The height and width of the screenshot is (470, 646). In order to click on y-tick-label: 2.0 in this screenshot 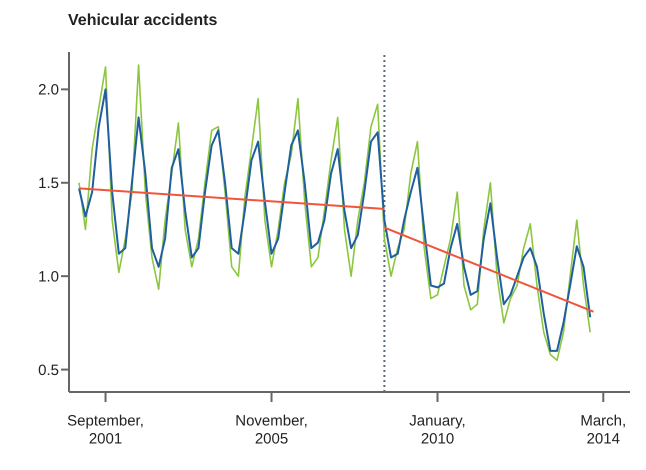, I will do `click(48, 90)`.